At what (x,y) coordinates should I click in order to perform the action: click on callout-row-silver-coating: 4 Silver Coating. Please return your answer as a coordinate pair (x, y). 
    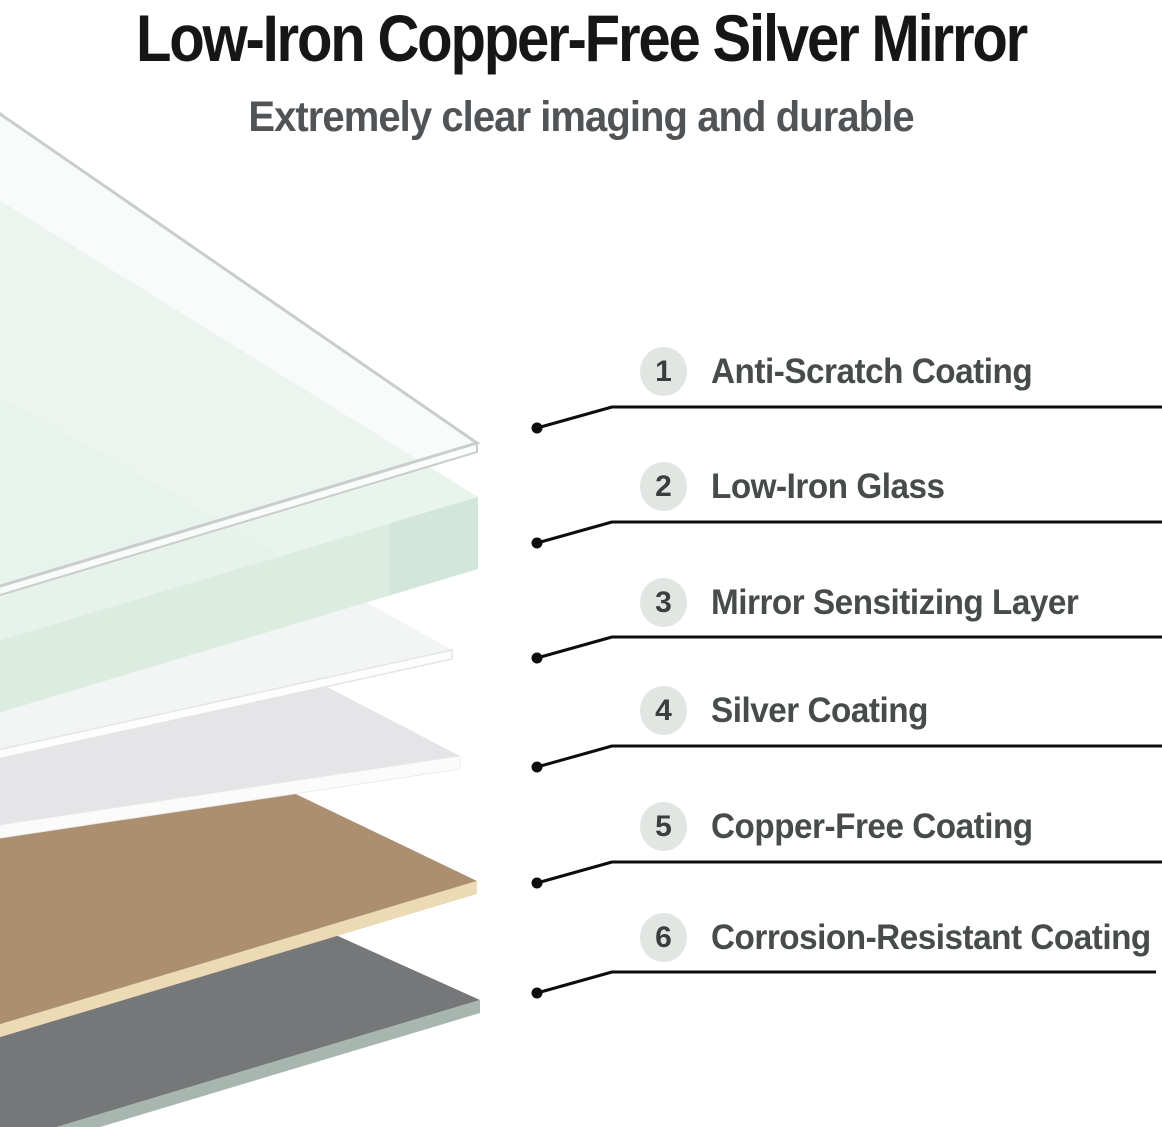
    Looking at the image, I should click on (789, 710).